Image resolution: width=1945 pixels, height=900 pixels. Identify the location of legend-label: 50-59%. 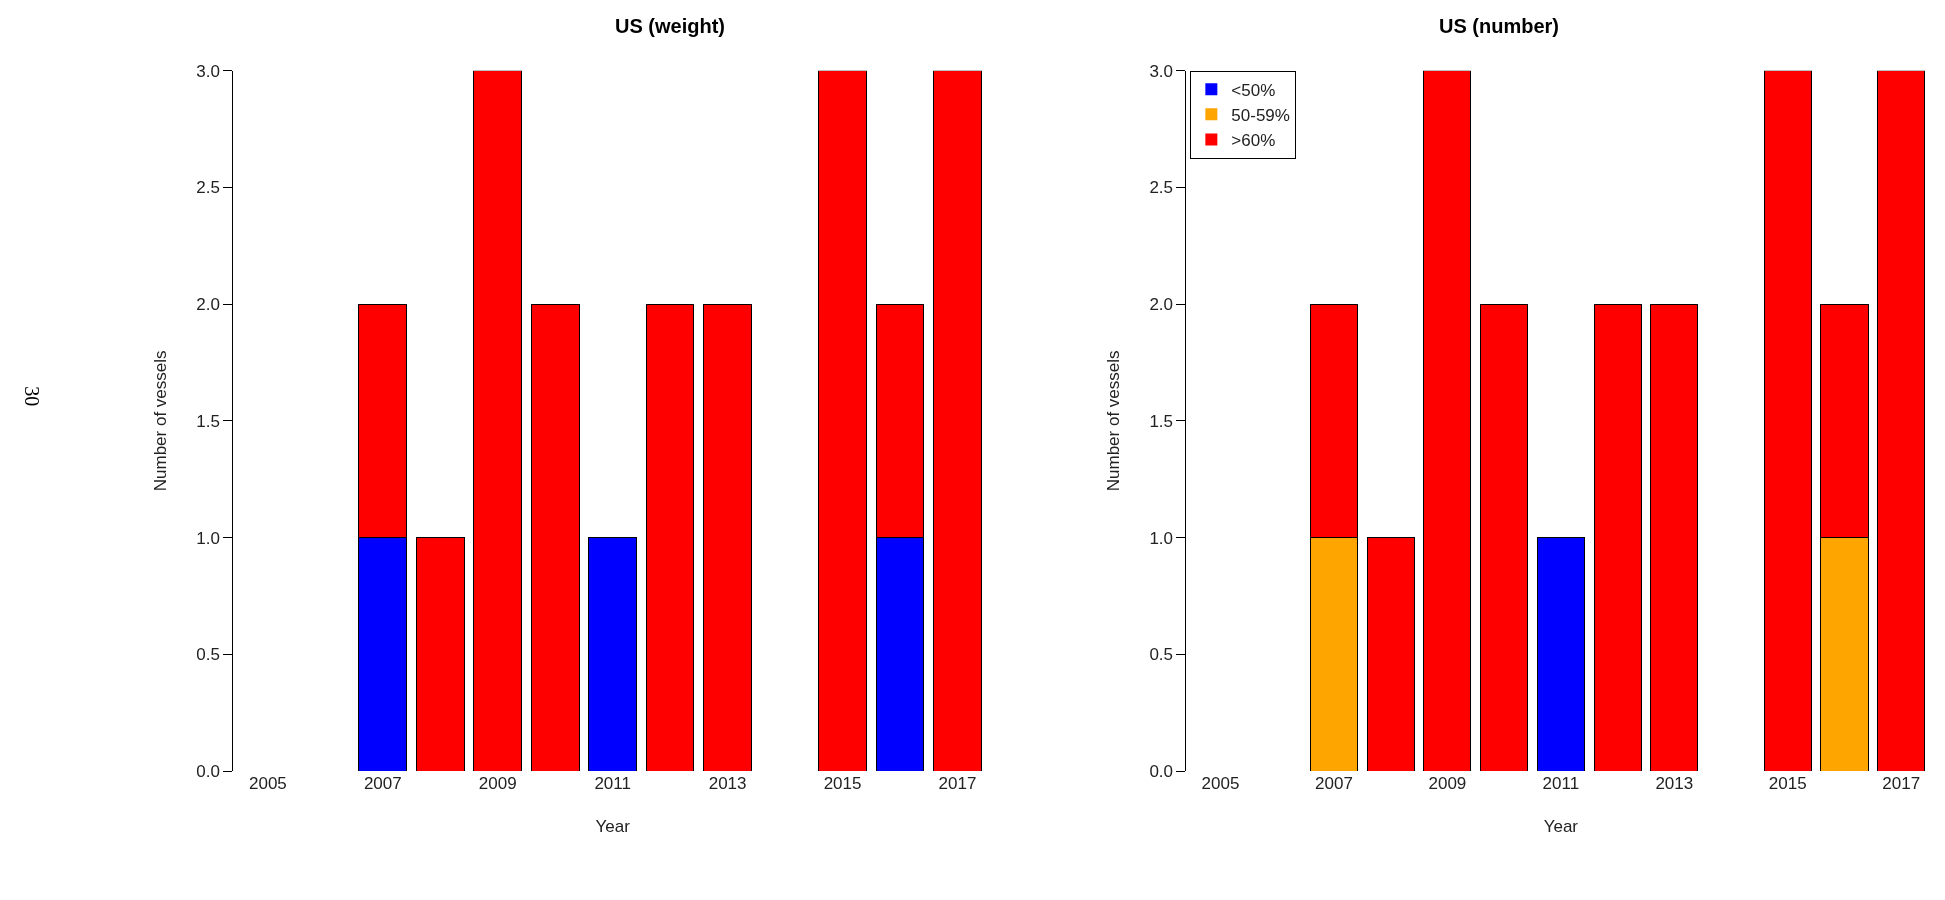
(1260, 115).